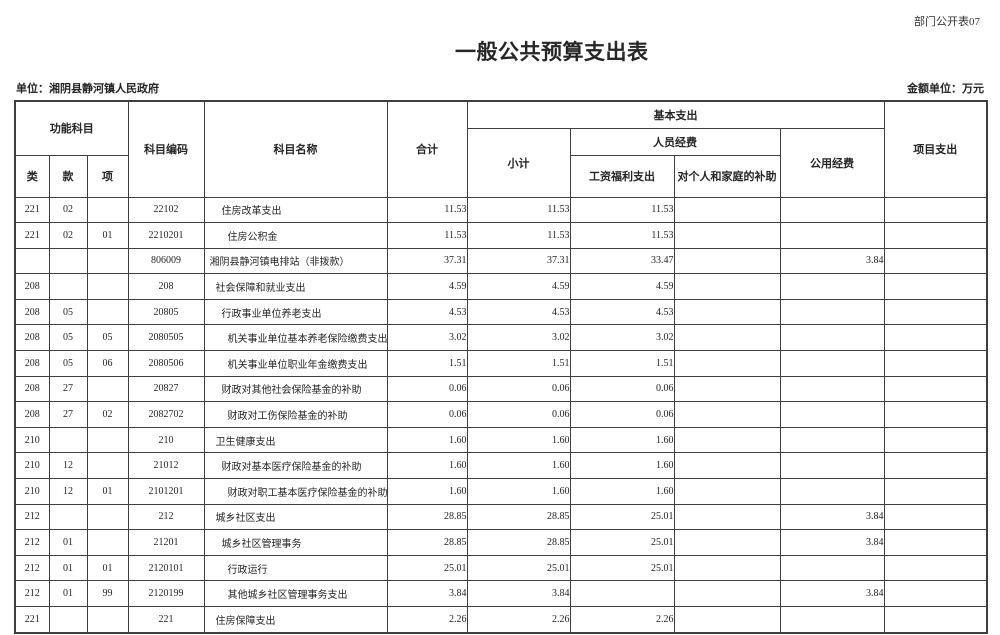 This screenshot has width=1000, height=635. Describe the element at coordinates (295, 363) in the screenshot. I see `cell-name: 机关事业单位职业年金缴费支出` at that location.